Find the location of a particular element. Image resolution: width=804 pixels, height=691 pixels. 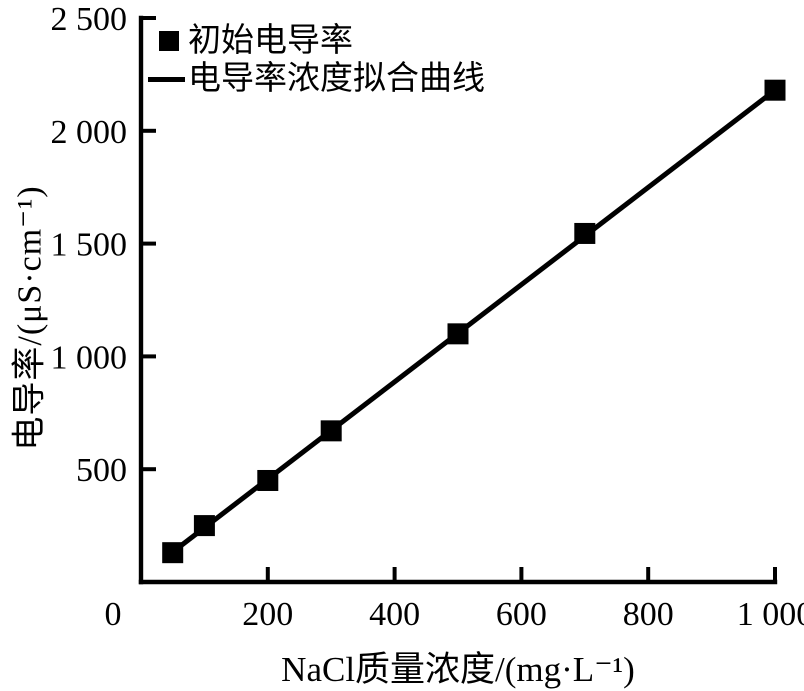

y-tick-label: 2 500 is located at coordinates (89, 19).